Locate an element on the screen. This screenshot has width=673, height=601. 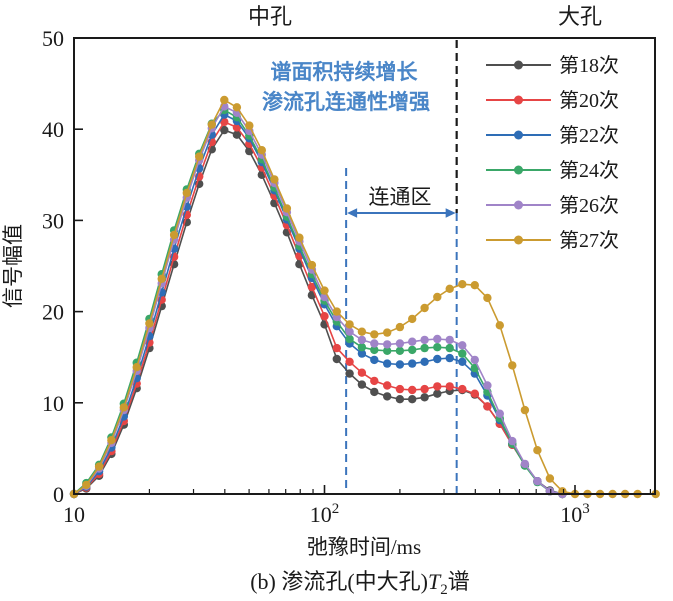
legend-label: 第27次 is located at coordinates (589, 240).